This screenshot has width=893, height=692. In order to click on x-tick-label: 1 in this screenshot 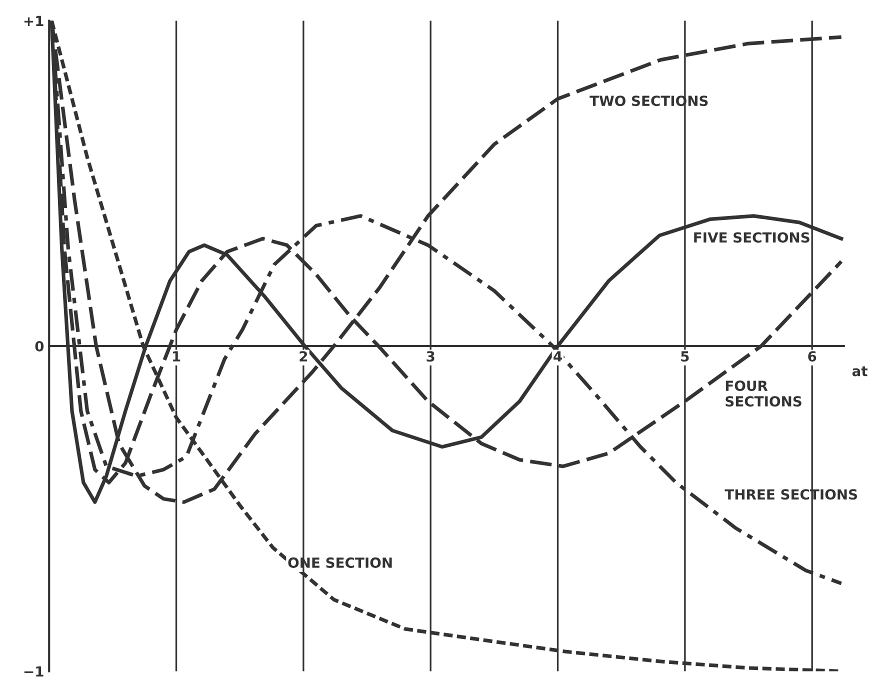, I will do `click(176, 356)`.